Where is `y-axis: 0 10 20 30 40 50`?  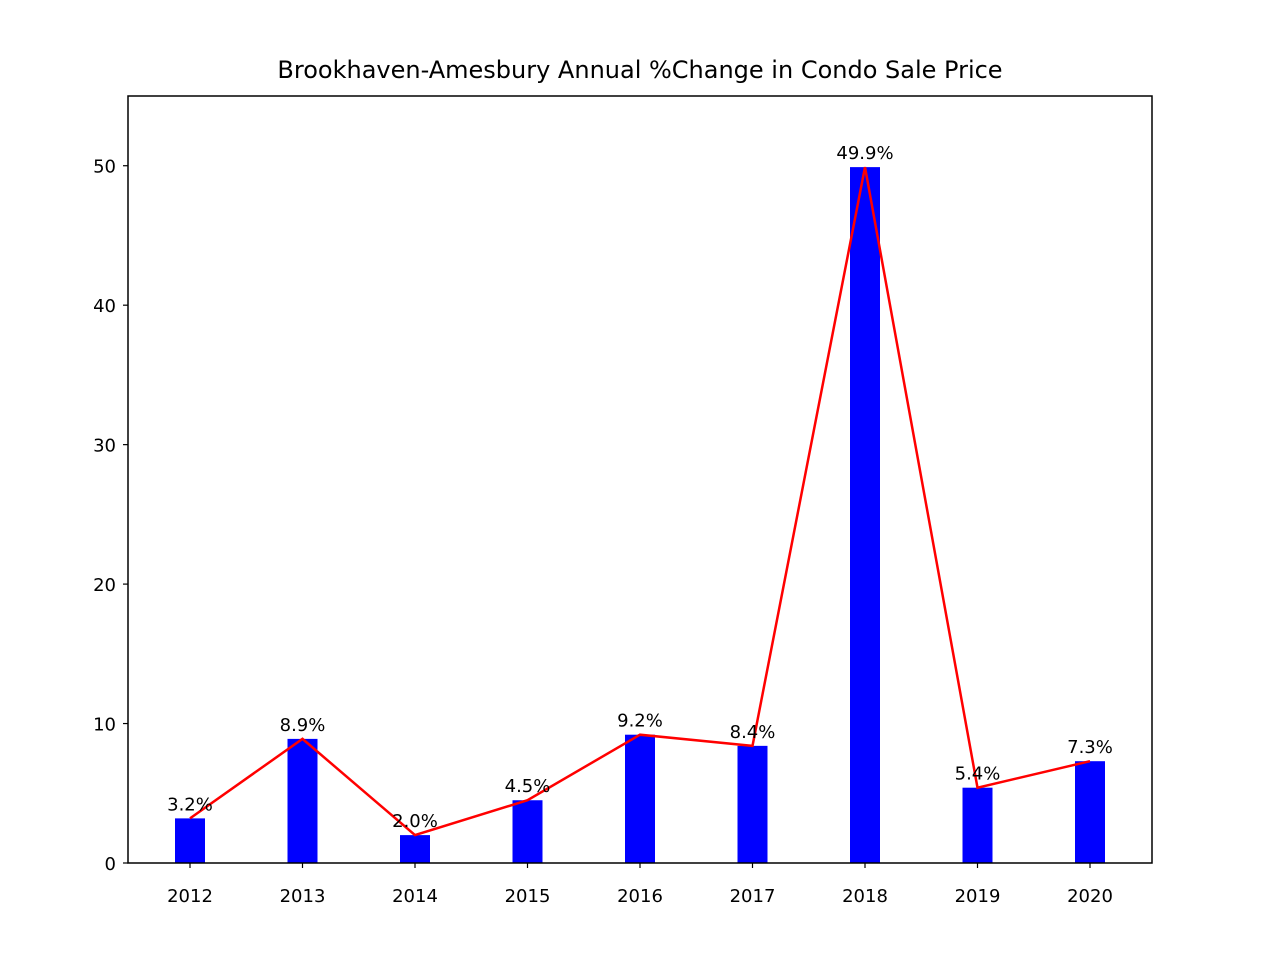 y-axis: 0 10 20 30 40 50 is located at coordinates (110, 516).